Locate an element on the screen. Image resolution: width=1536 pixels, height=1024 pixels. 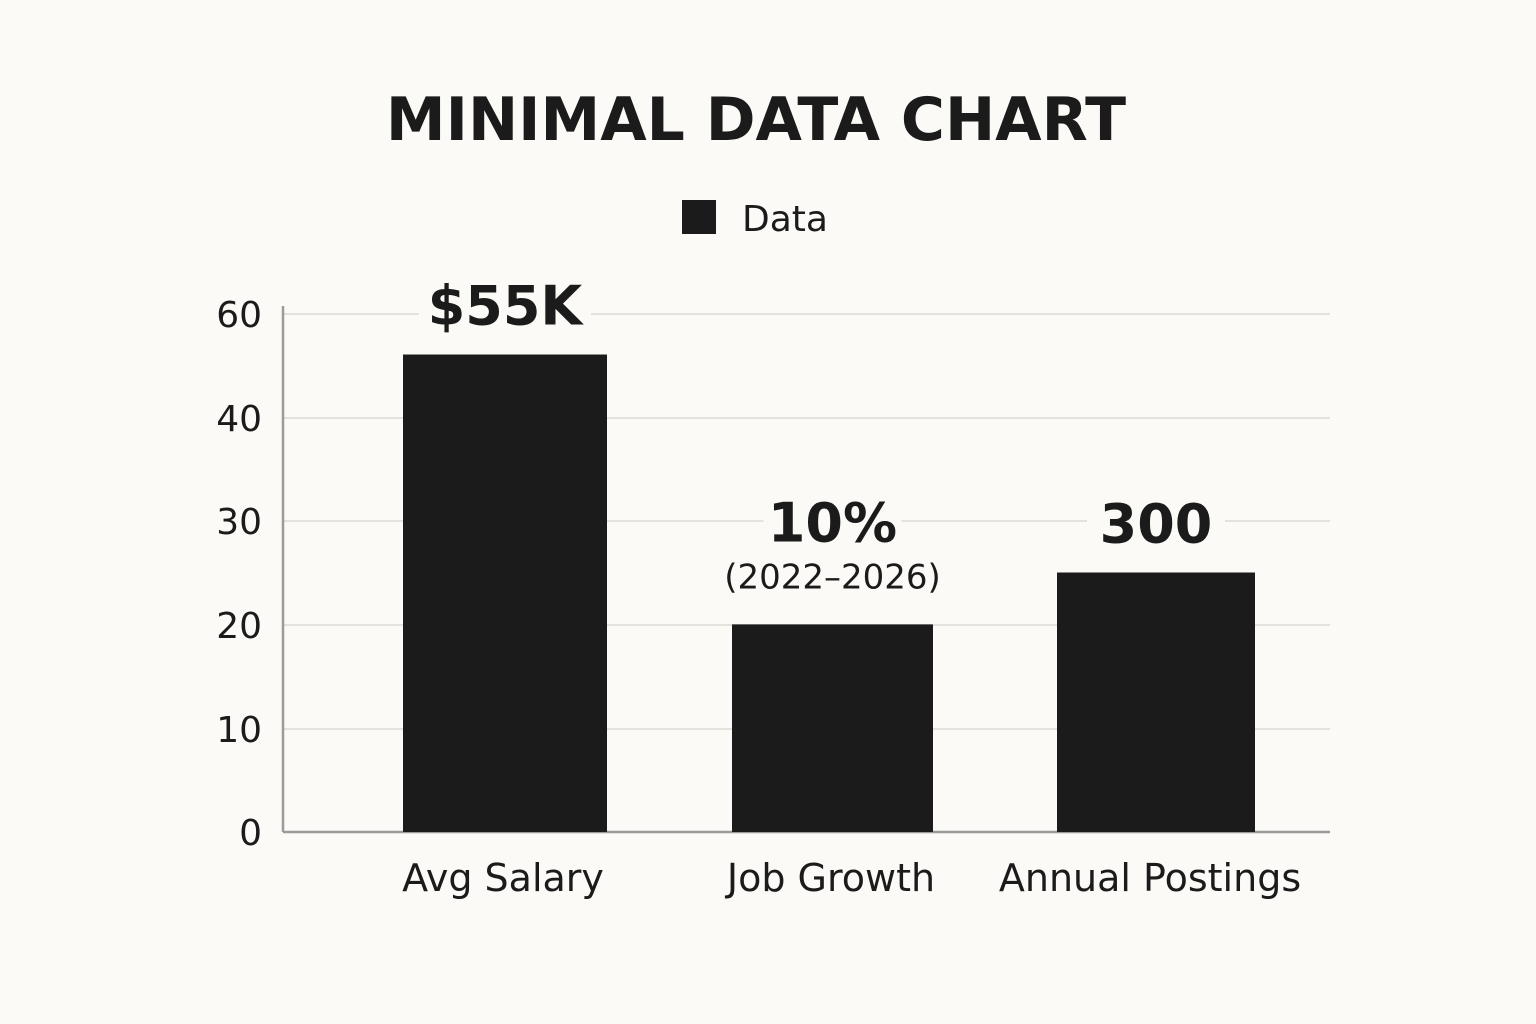
x-category-label: Avg Salary is located at coordinates (503, 878).